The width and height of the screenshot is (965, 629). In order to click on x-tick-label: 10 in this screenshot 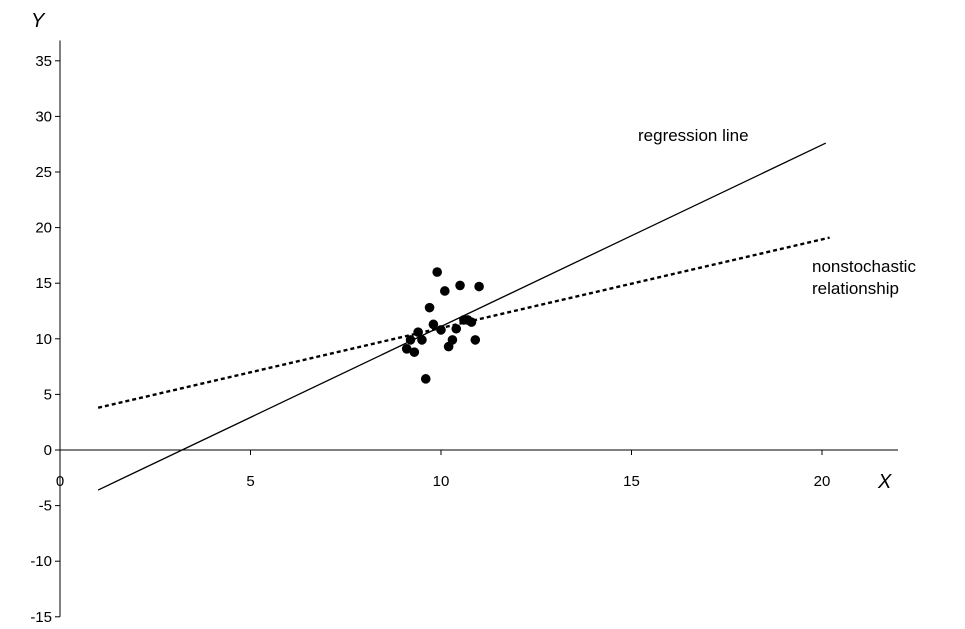, I will do `click(441, 481)`.